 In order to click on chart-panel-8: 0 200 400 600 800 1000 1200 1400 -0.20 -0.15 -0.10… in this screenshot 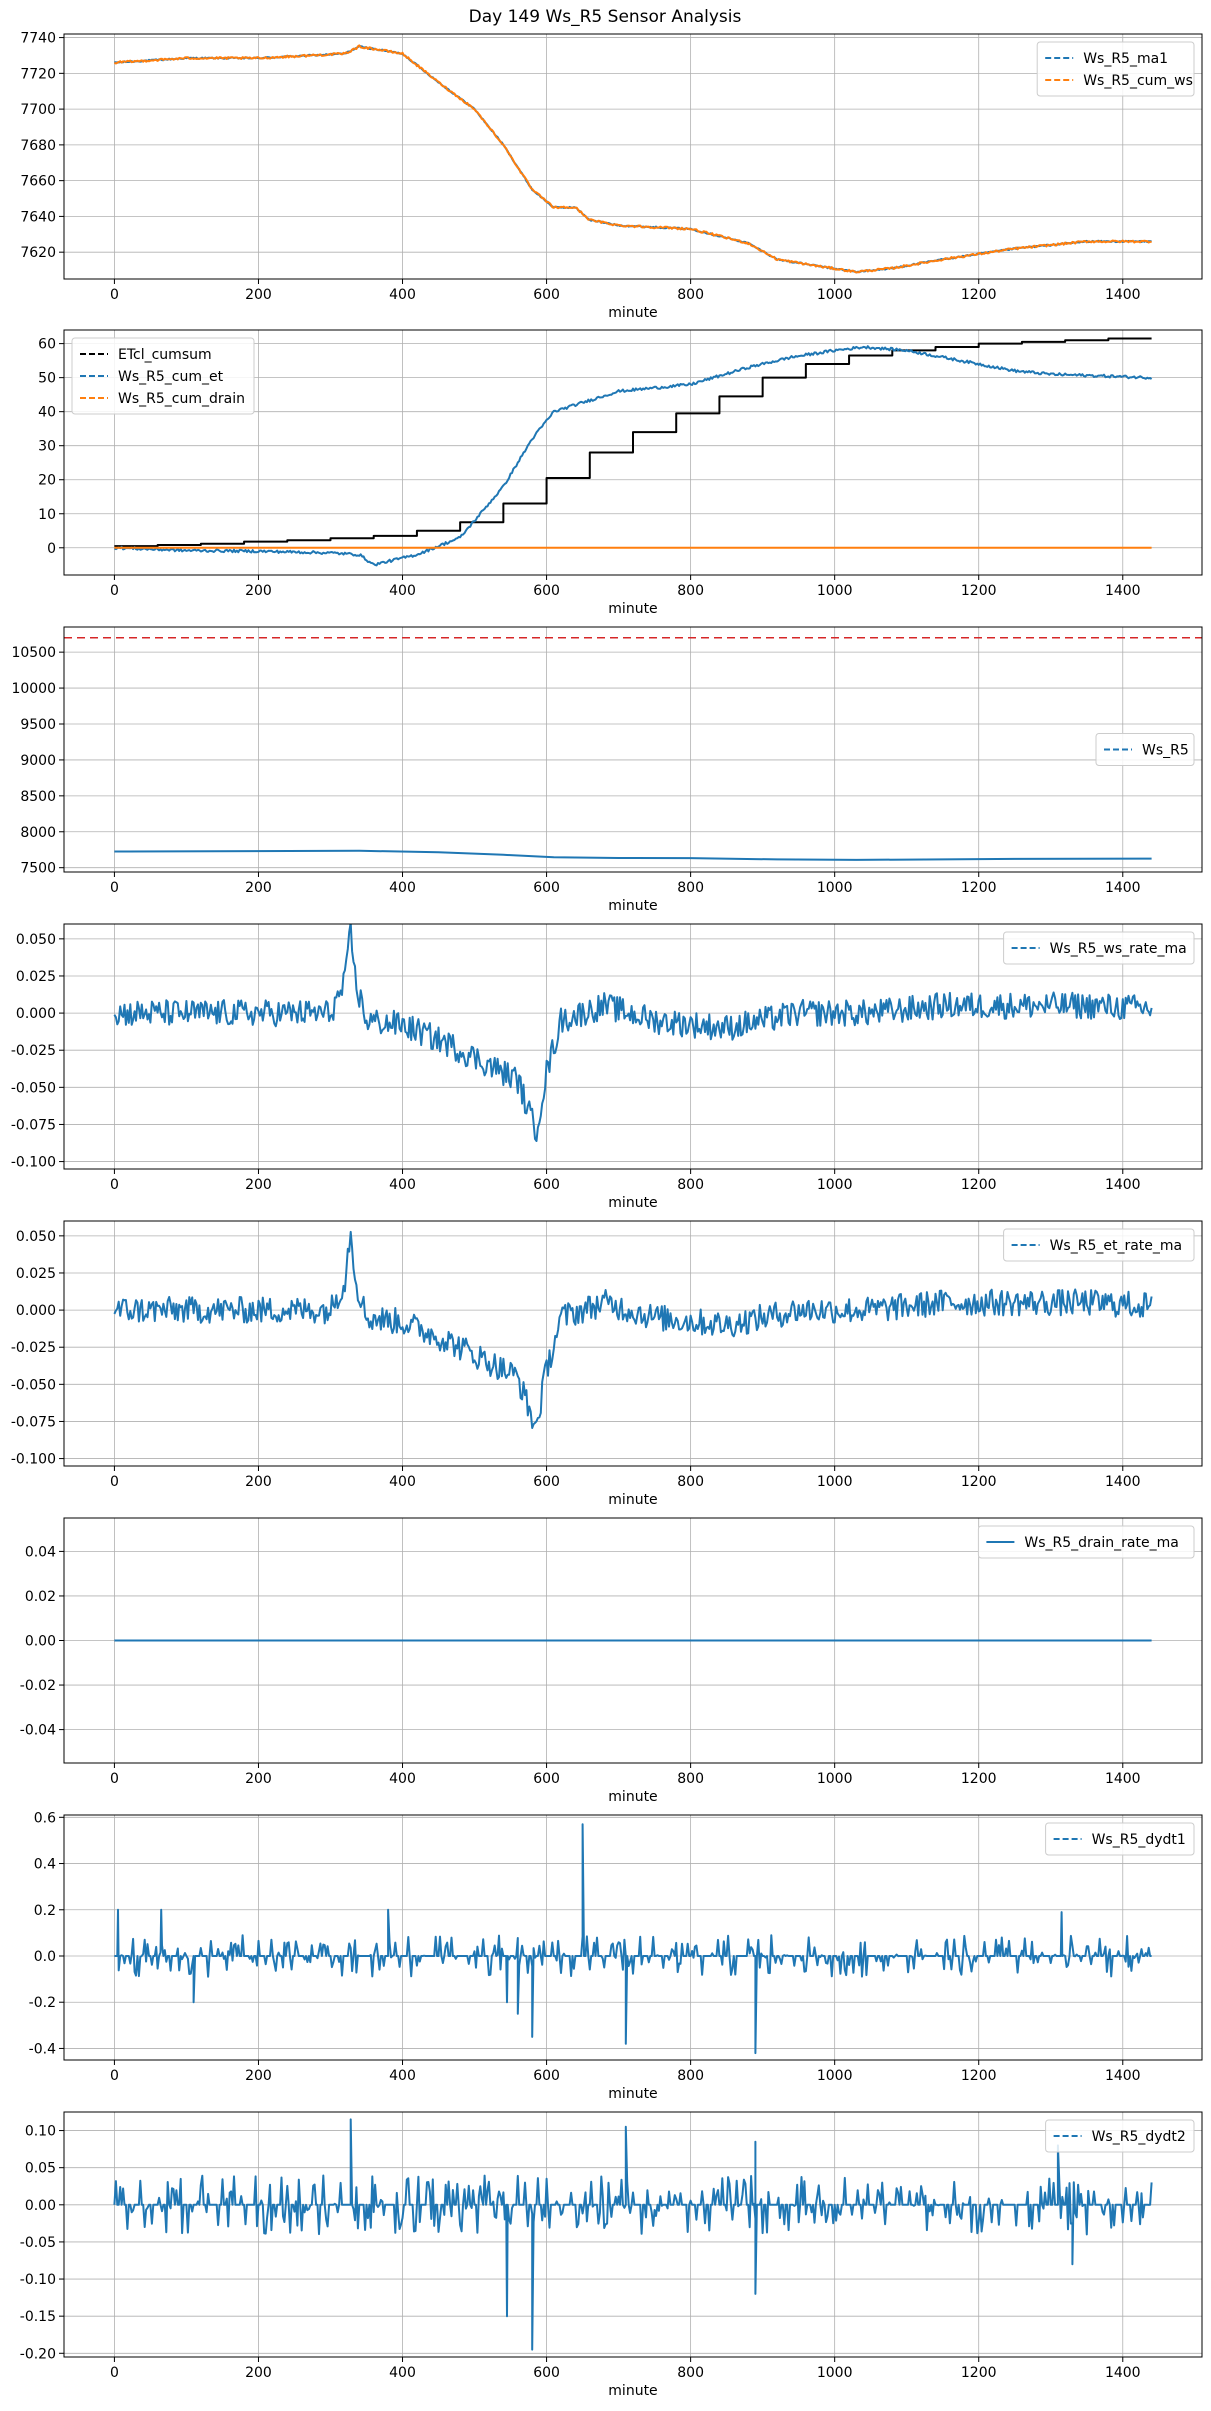, I will do `click(611, 2255)`.